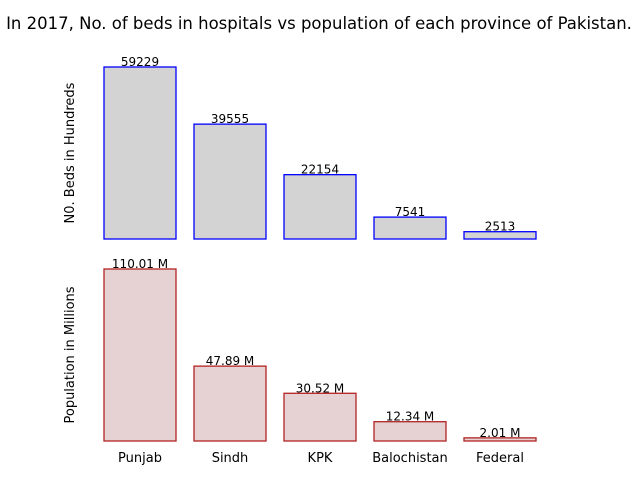  What do you see at coordinates (320, 417) in the screenshot?
I see `population-bar-kpk` at bounding box center [320, 417].